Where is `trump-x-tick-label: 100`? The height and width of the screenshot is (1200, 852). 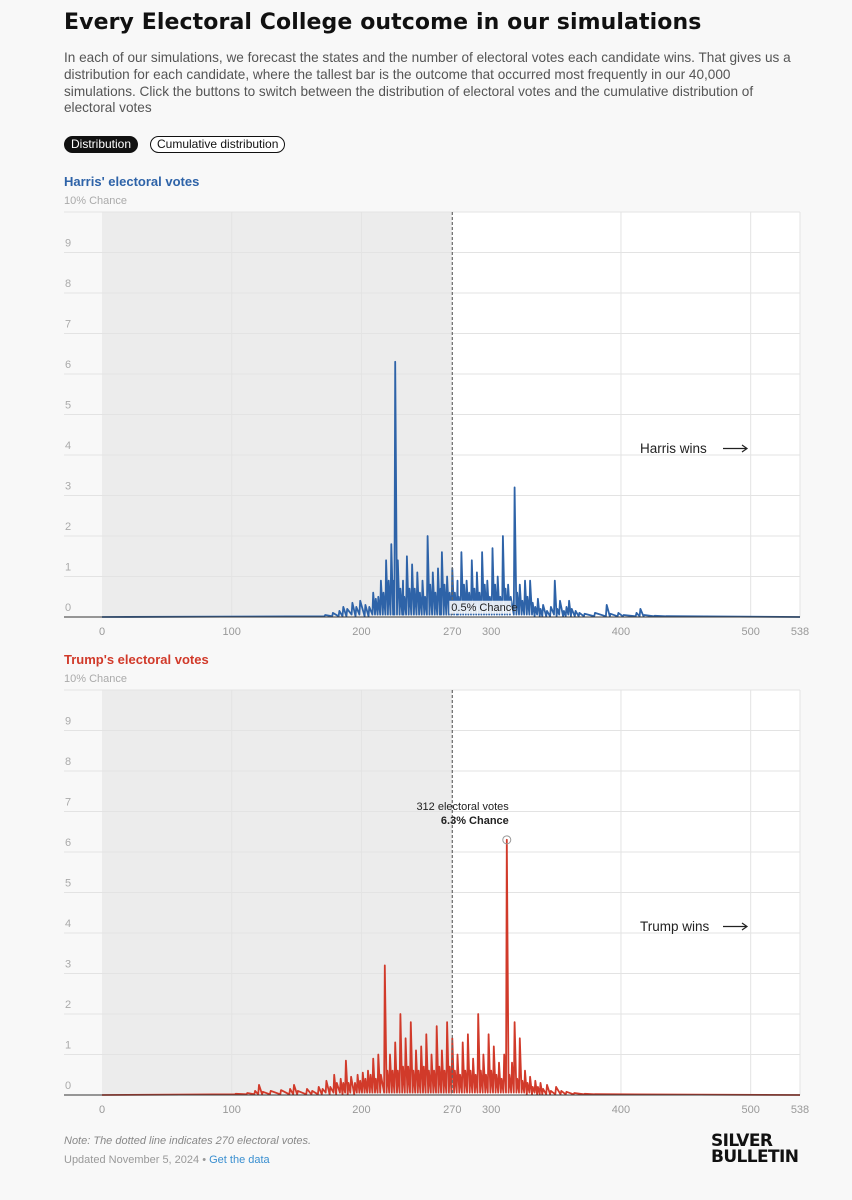
trump-x-tick-label: 100 is located at coordinates (232, 1108).